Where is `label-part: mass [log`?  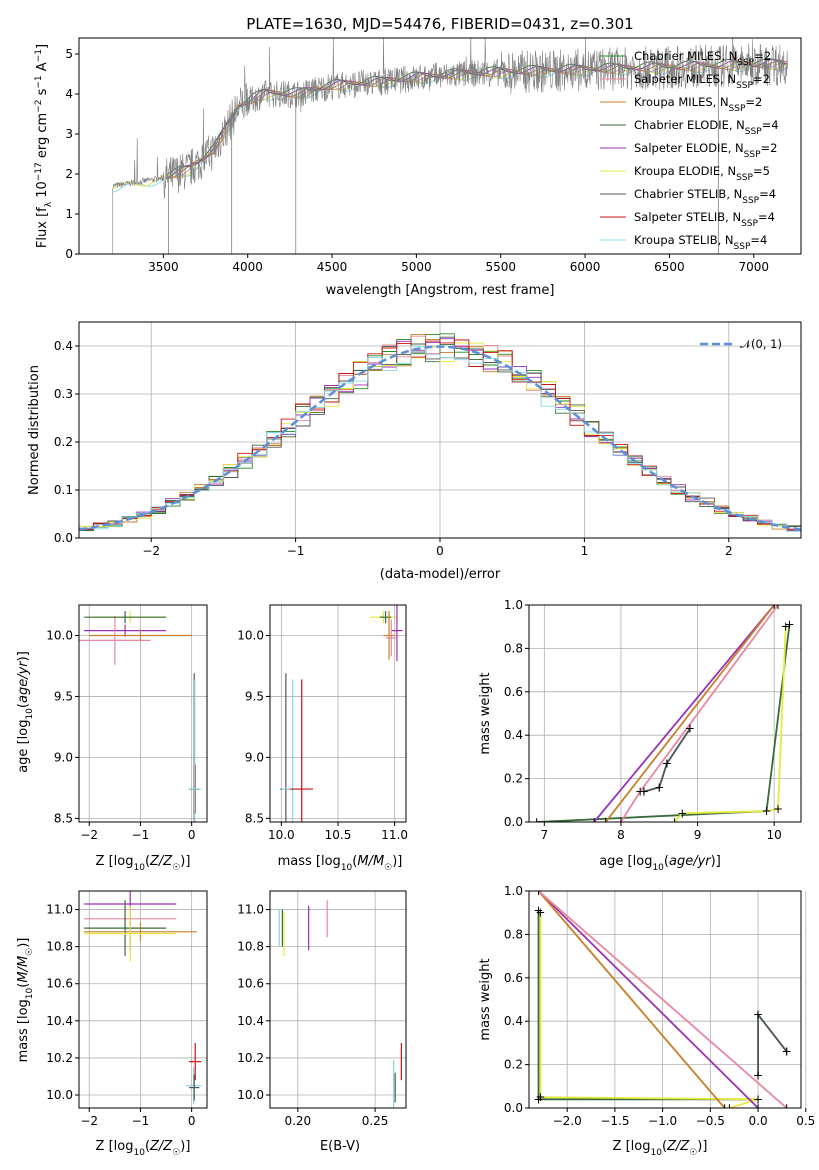
label-part: mass [log is located at coordinates (23, 1030).